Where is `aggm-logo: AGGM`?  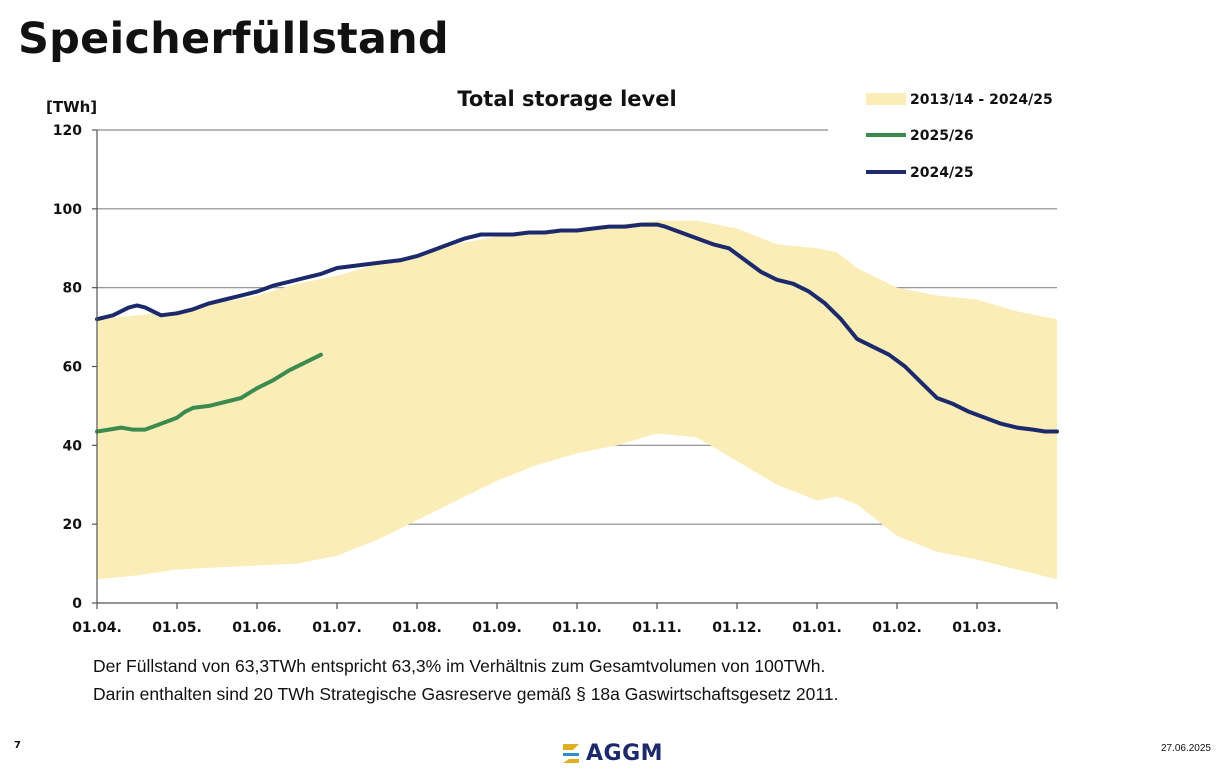 aggm-logo: AGGM is located at coordinates (611, 753).